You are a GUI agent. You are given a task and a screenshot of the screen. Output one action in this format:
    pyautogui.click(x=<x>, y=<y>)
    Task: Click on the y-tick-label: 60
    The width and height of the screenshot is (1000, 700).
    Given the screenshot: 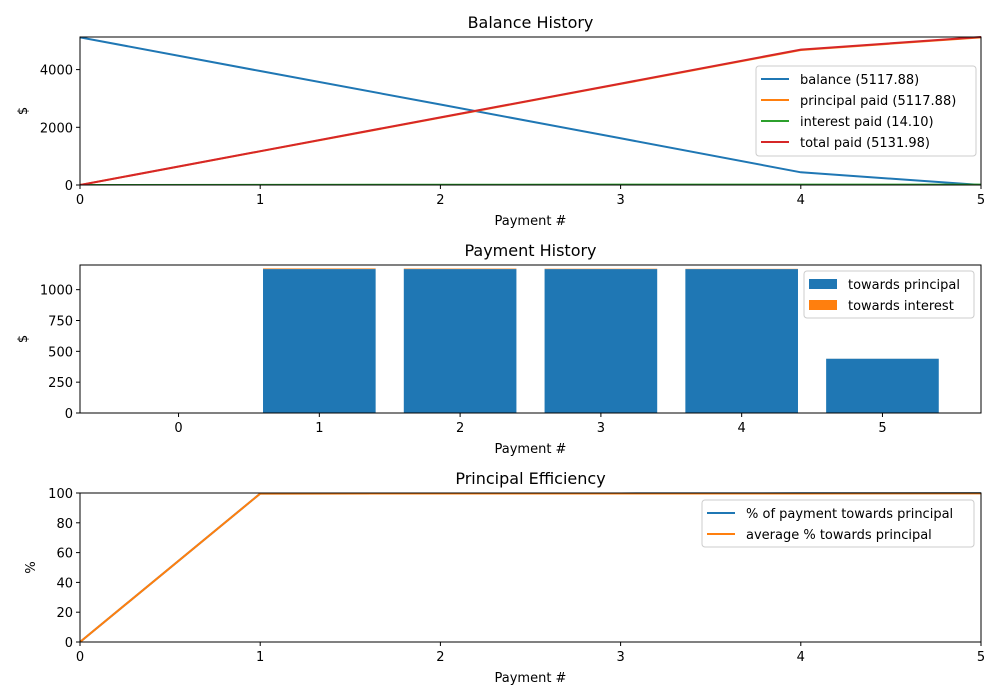 What is the action you would take?
    pyautogui.click(x=64, y=554)
    